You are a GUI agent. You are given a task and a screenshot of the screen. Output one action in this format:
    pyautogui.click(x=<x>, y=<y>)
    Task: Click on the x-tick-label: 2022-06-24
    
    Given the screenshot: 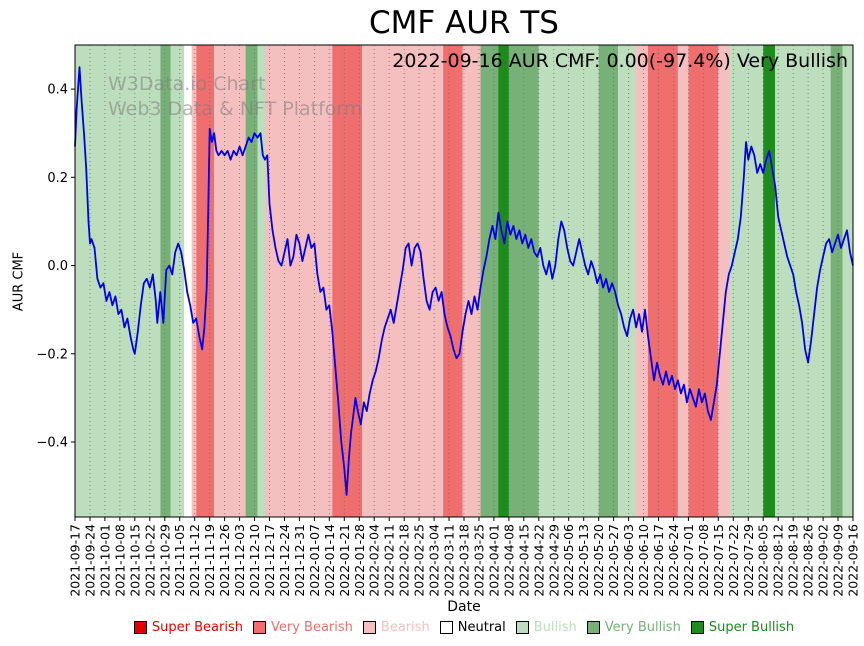 What is the action you would take?
    pyautogui.click(x=673, y=560)
    